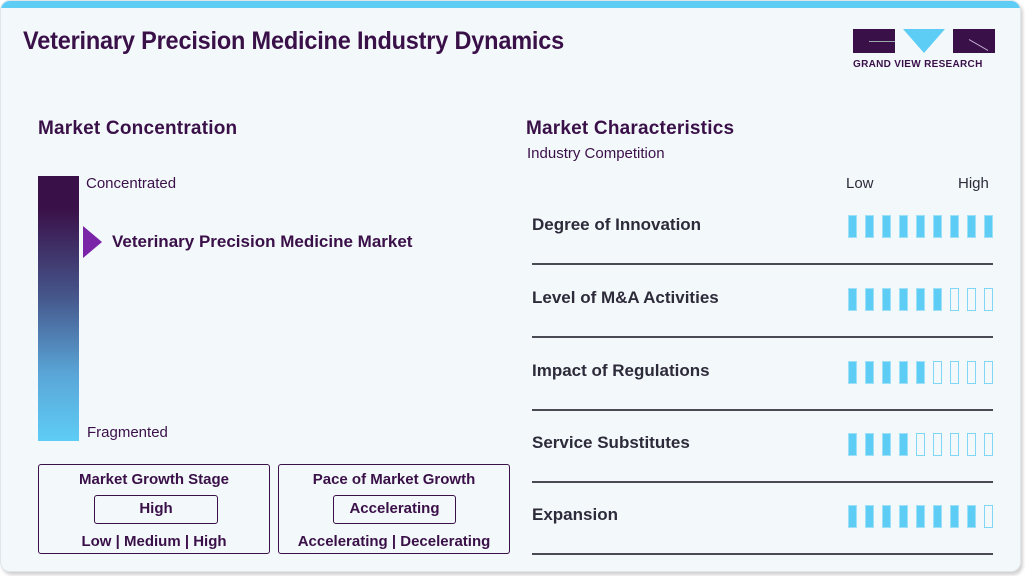  Describe the element at coordinates (154, 541) in the screenshot. I see `growth-stage-options: Low | Medium | High` at that location.